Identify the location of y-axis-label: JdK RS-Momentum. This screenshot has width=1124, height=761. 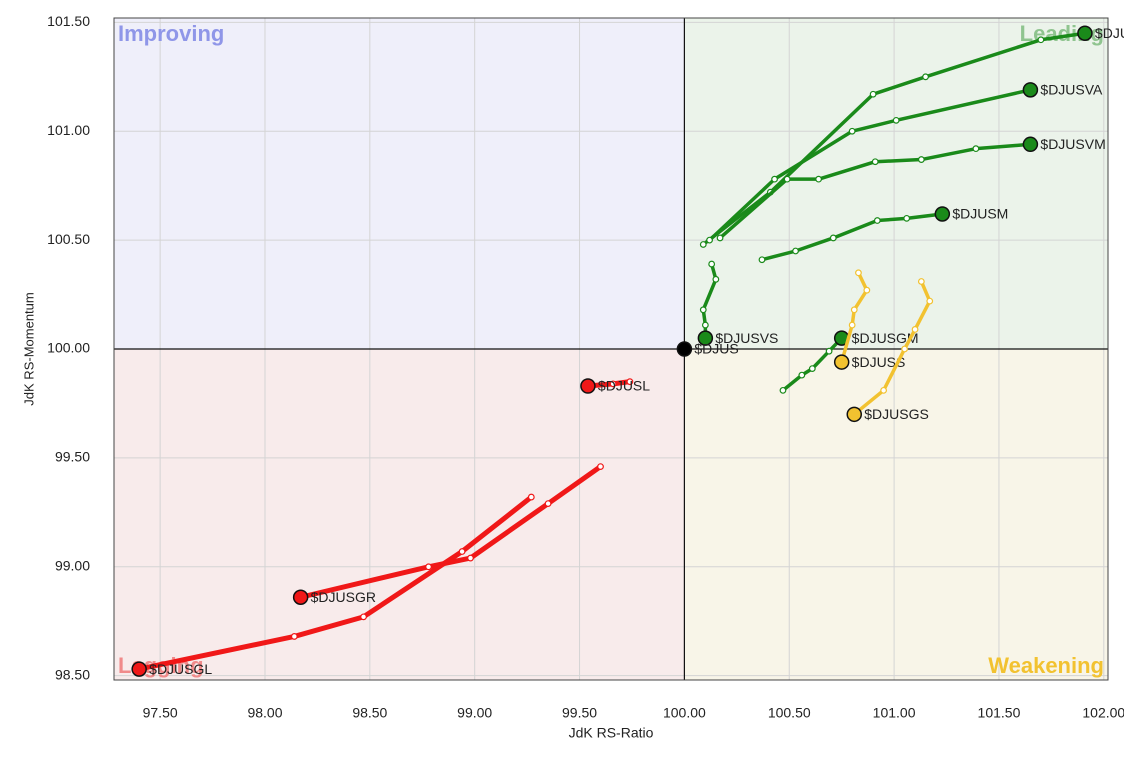
(28, 348).